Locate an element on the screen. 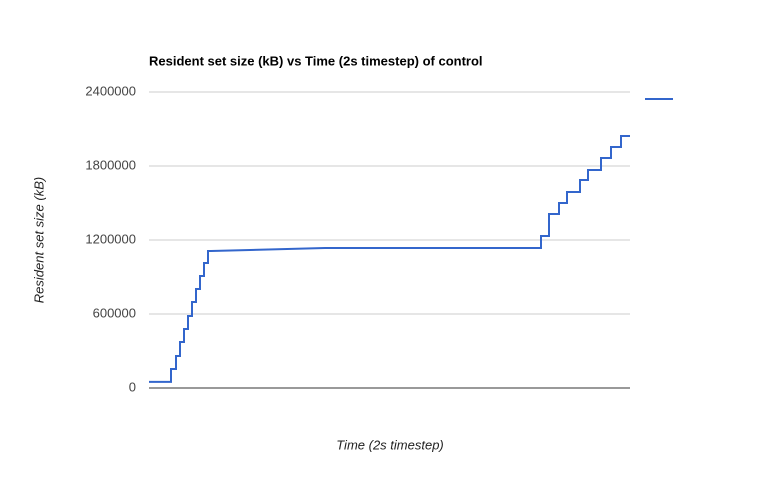 The height and width of the screenshot is (481, 779). y-tick-label: 600000 is located at coordinates (114, 312).